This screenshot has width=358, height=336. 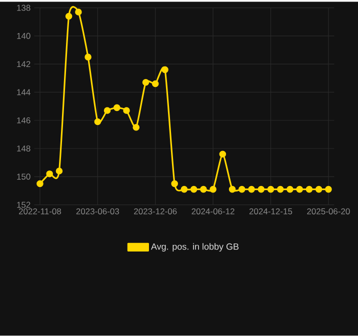 I want to click on y-tick-label: 146, so click(x=23, y=120).